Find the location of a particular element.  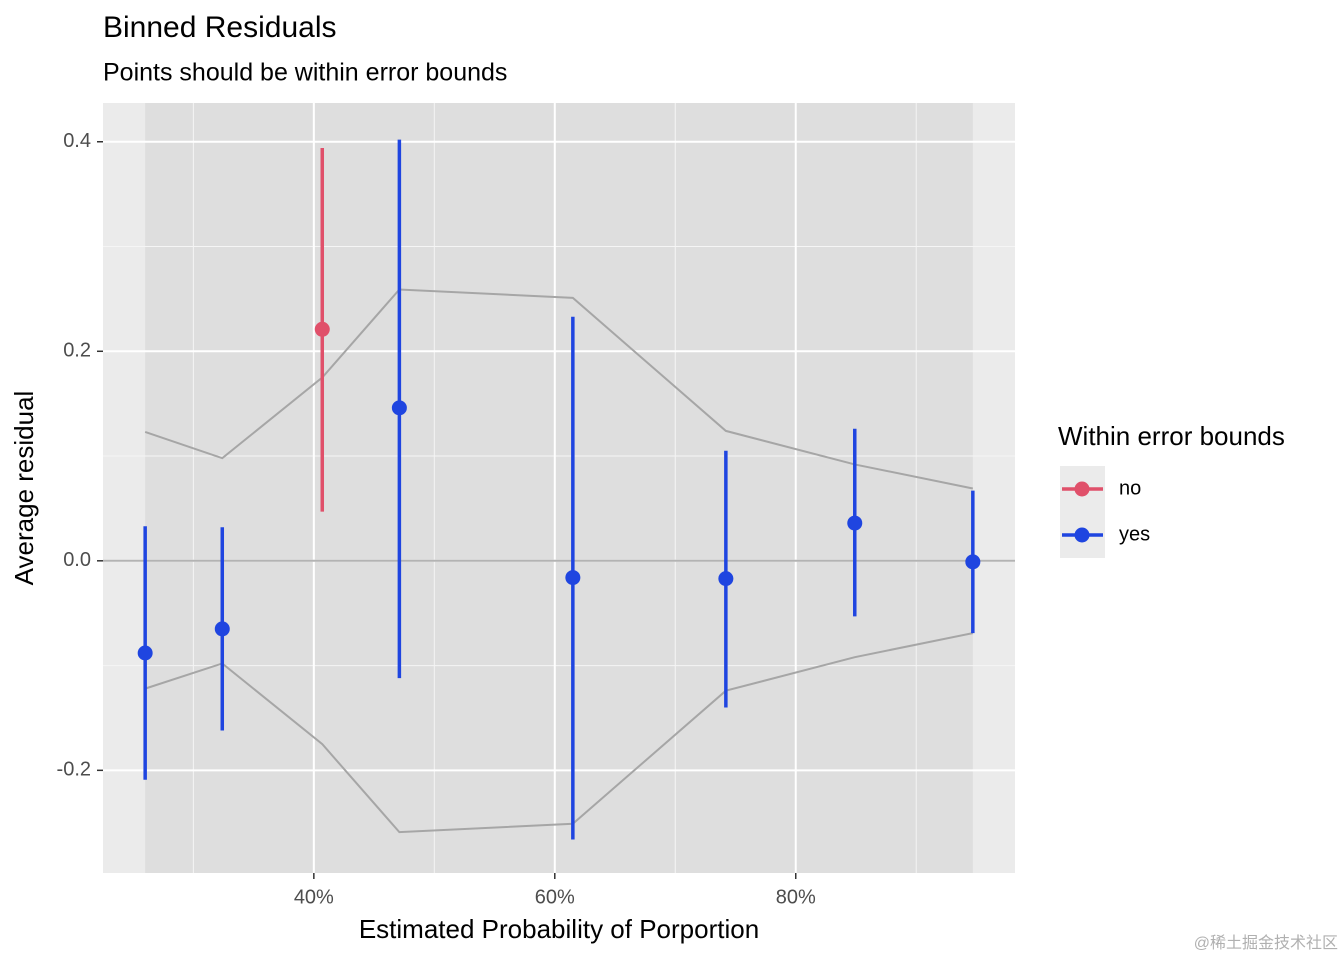

x-tick-label: 60% is located at coordinates (555, 897).